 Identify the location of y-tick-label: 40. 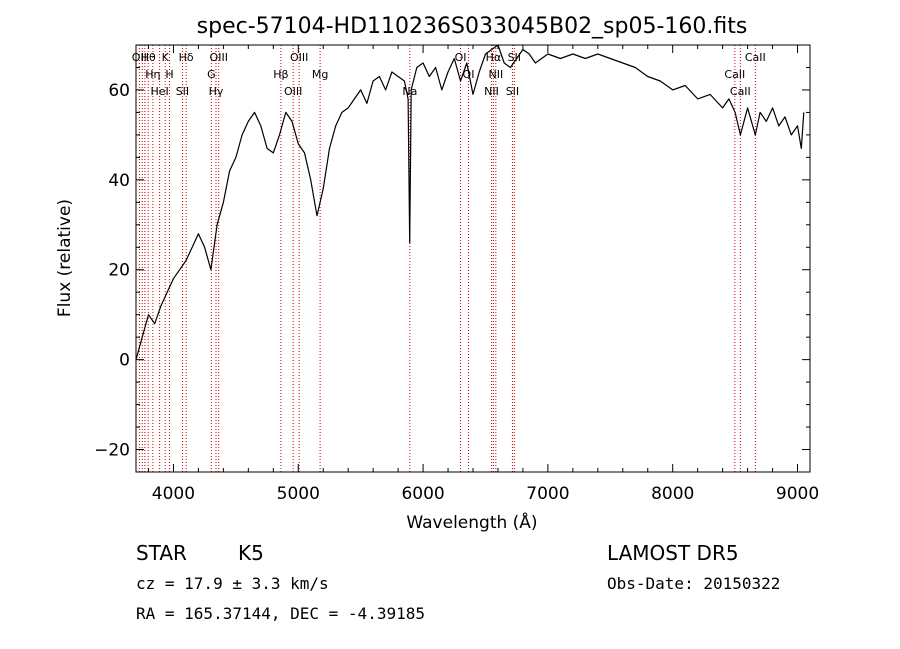
(119, 181).